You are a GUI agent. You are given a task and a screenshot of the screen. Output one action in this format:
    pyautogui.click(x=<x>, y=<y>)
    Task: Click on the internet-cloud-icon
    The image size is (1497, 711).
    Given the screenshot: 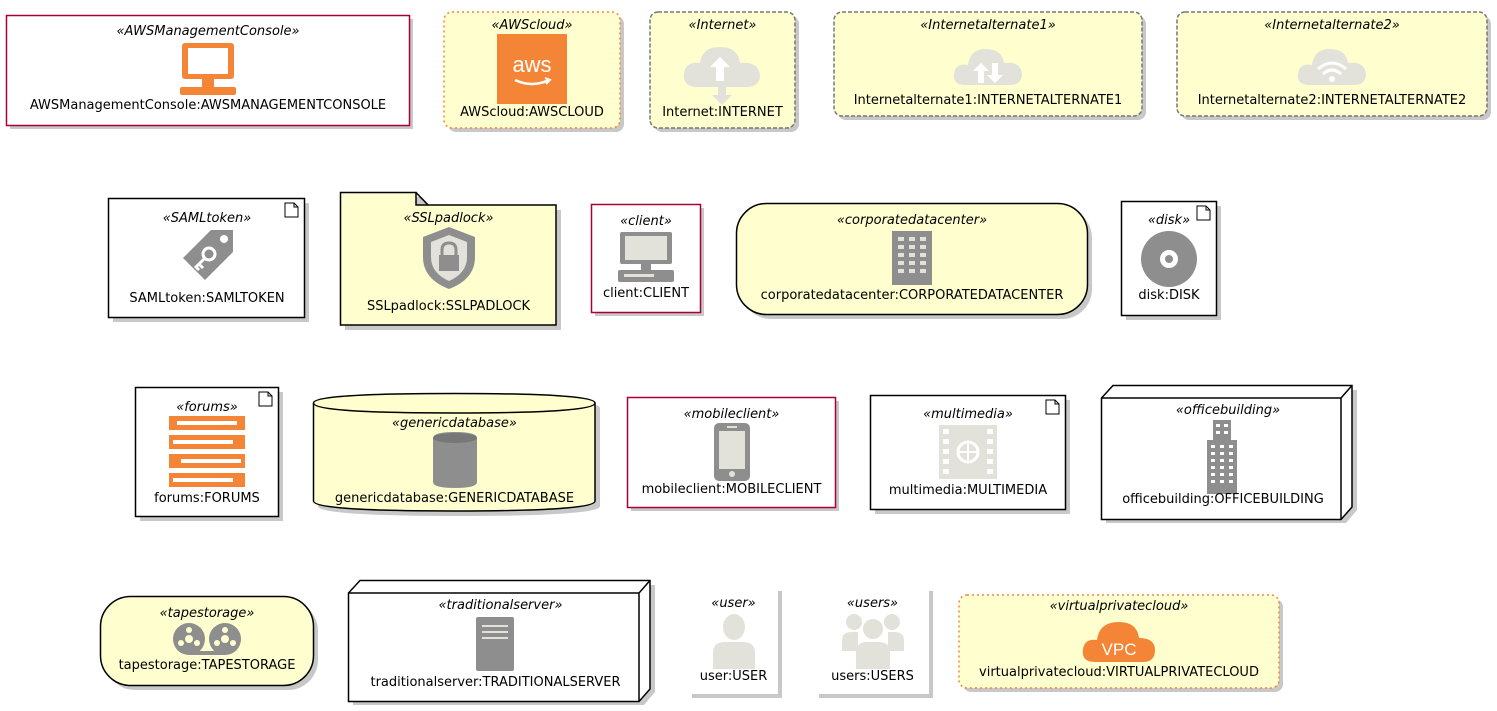 What is the action you would take?
    pyautogui.click(x=721, y=76)
    